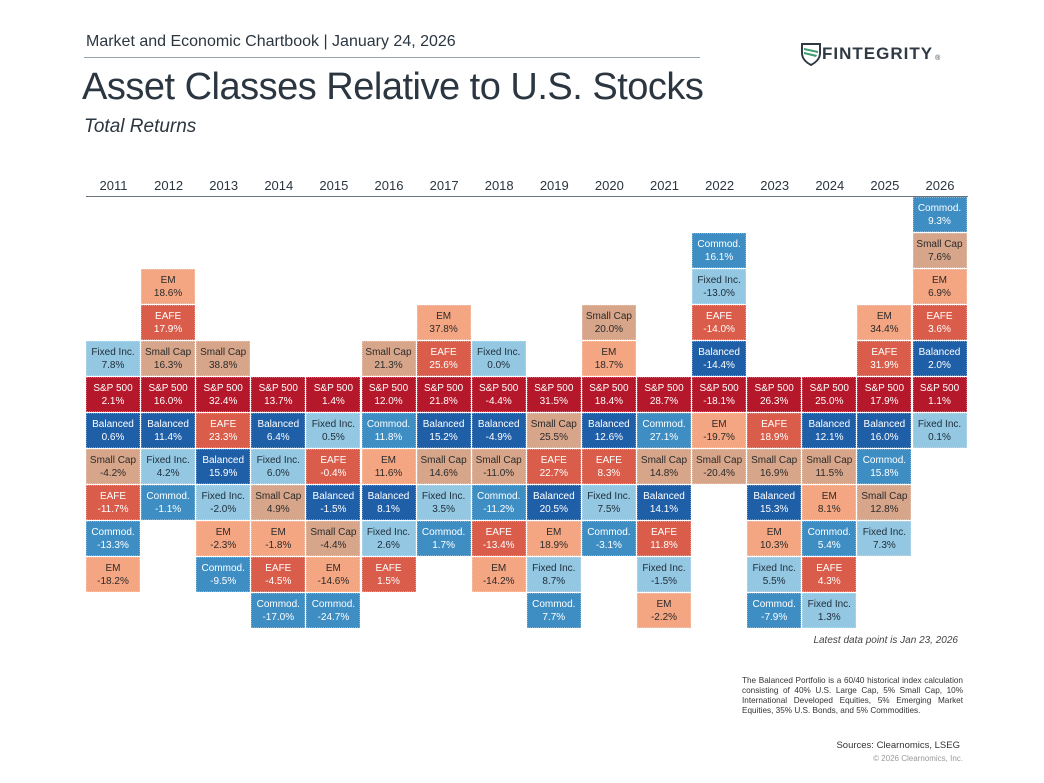 The width and height of the screenshot is (1044, 783). What do you see at coordinates (223, 473) in the screenshot?
I see `return-value: 15.9%` at bounding box center [223, 473].